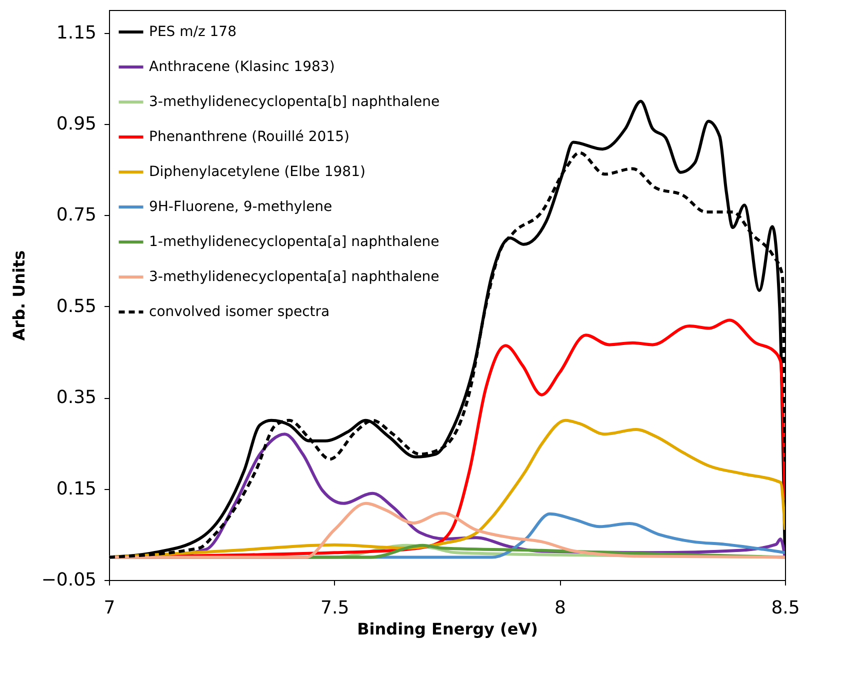 The width and height of the screenshot is (842, 674). What do you see at coordinates (76, 397) in the screenshot?
I see `y-tick-label: 0.35` at bounding box center [76, 397].